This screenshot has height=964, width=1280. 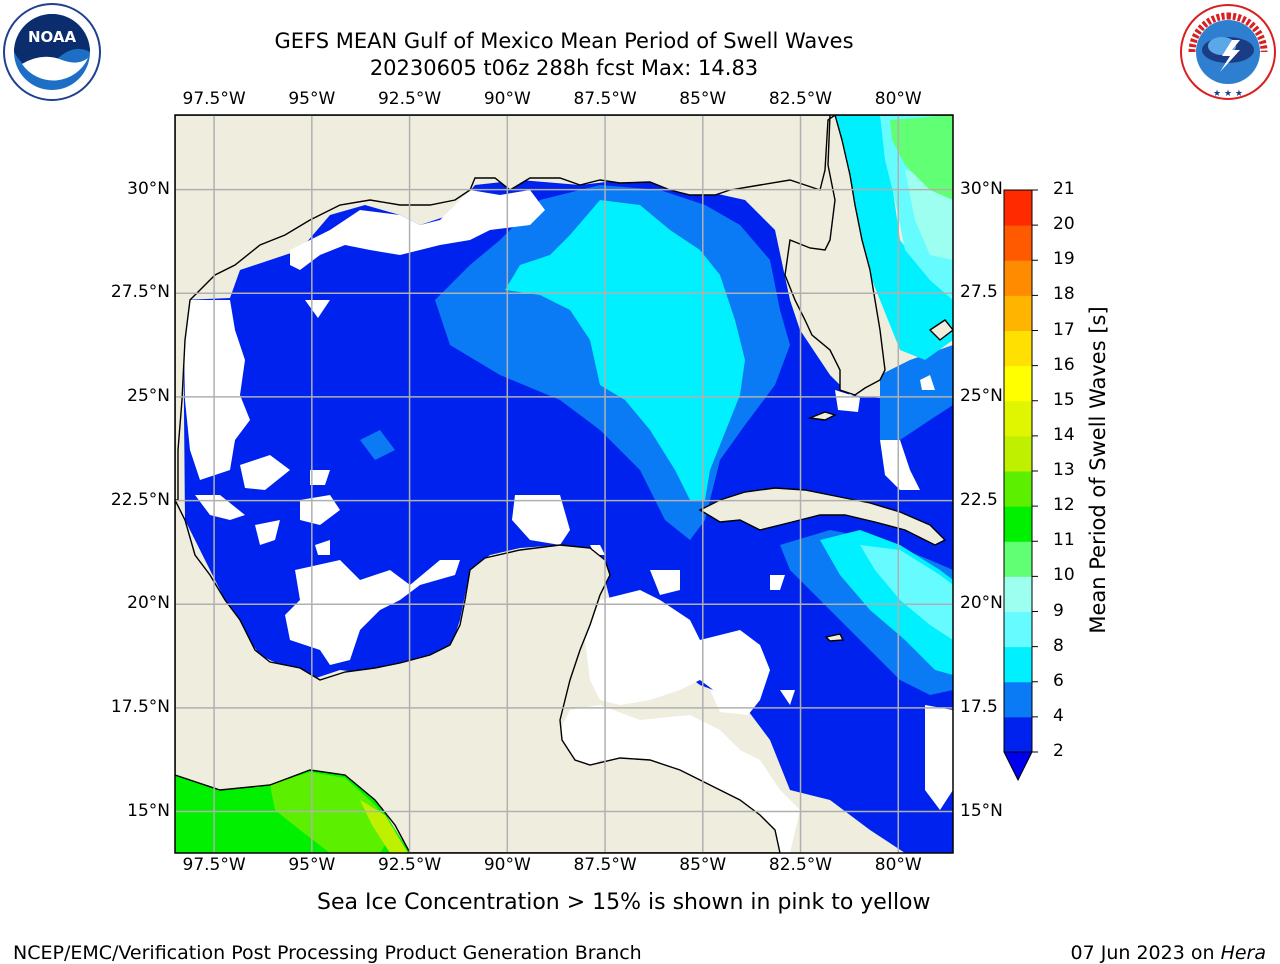 I want to click on lat-tick-left-6: 15°N, so click(x=148, y=810).